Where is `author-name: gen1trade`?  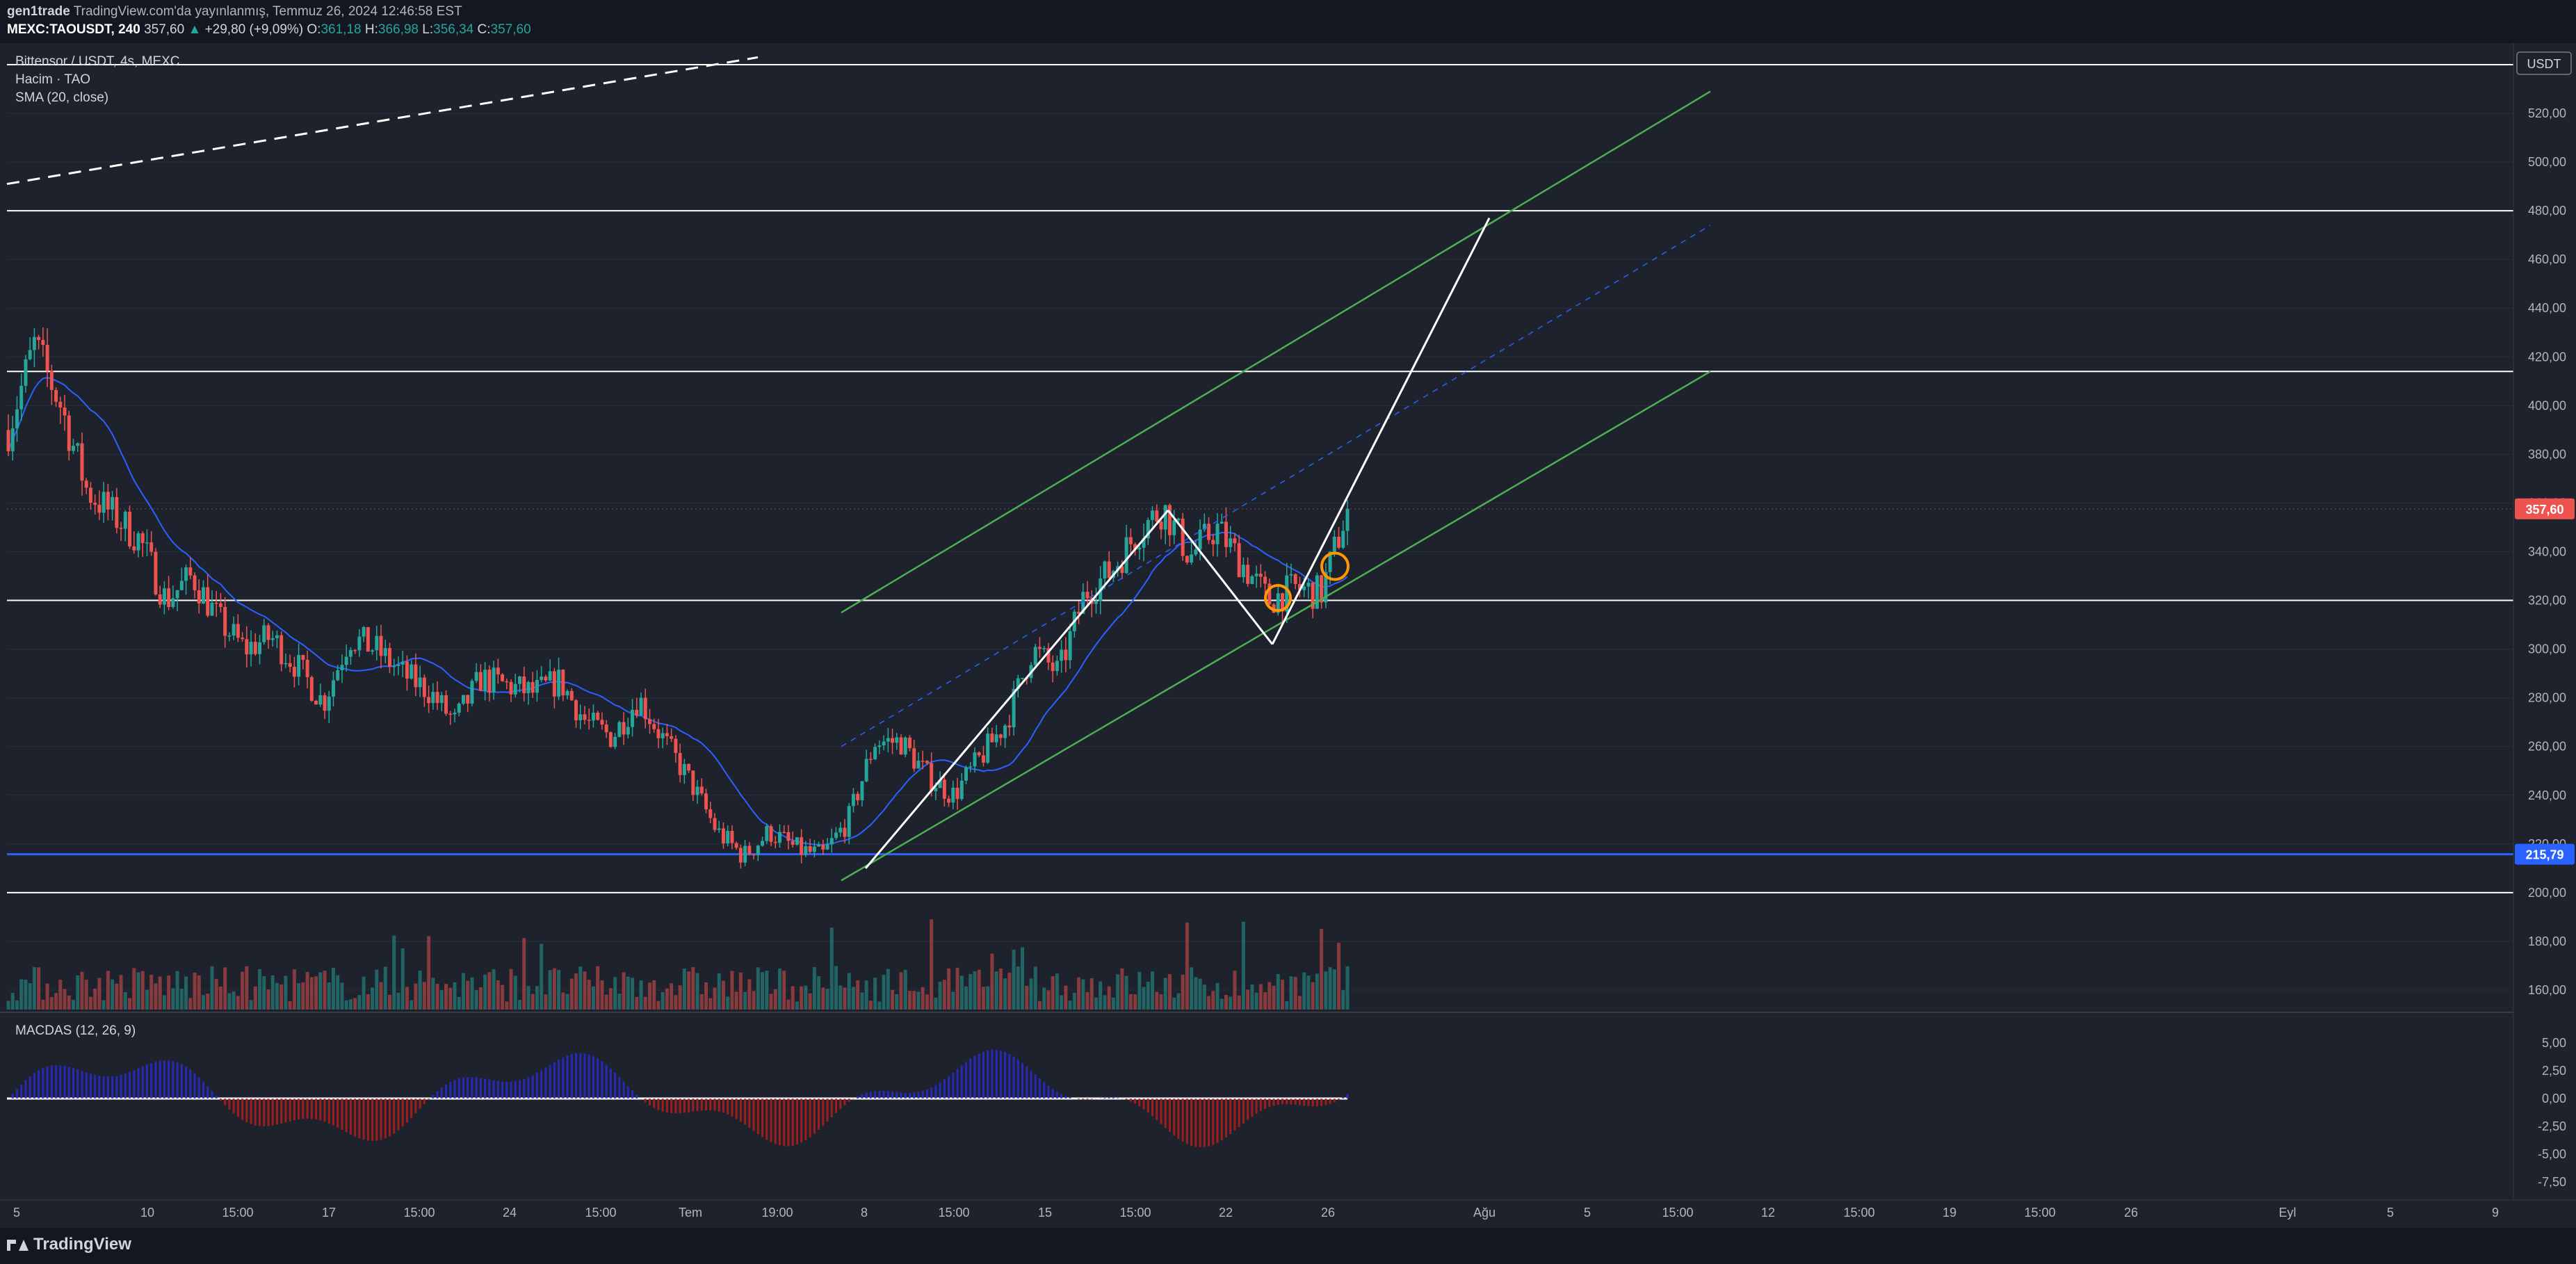
author-name: gen1trade is located at coordinates (38, 11).